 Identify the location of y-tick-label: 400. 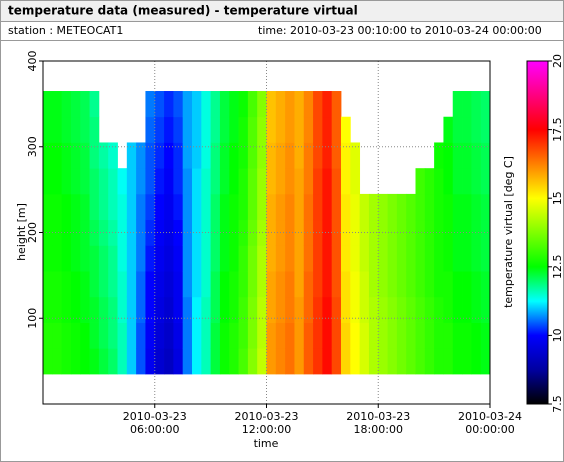
(32, 61).